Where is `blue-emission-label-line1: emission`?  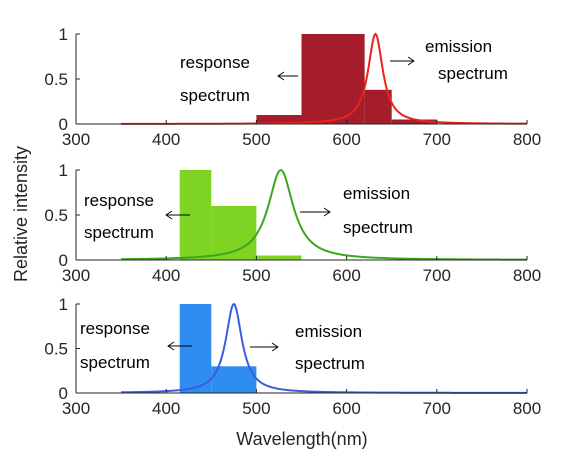
blue-emission-label-line1: emission is located at coordinates (328, 331).